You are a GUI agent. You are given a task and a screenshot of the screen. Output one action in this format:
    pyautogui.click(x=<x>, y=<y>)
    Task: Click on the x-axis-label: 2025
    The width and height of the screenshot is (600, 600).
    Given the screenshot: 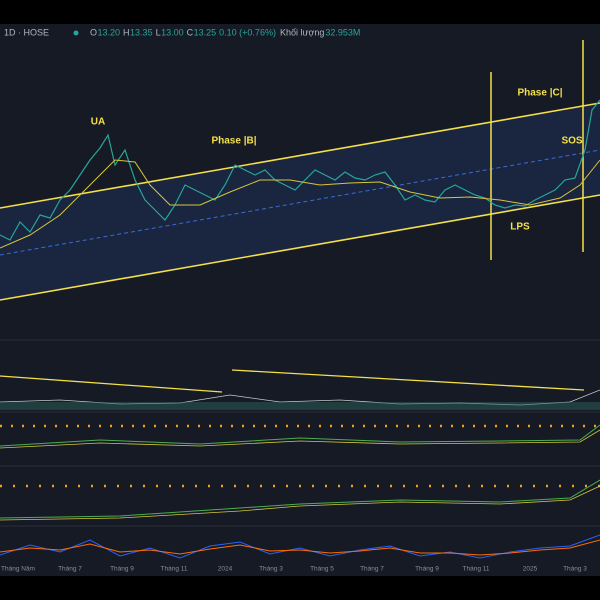 What is the action you would take?
    pyautogui.click(x=530, y=569)
    